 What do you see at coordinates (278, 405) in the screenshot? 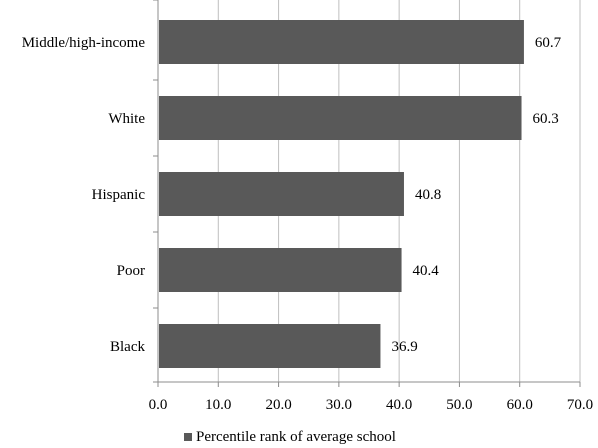
I see `x-tick-label: 20.0` at bounding box center [278, 405].